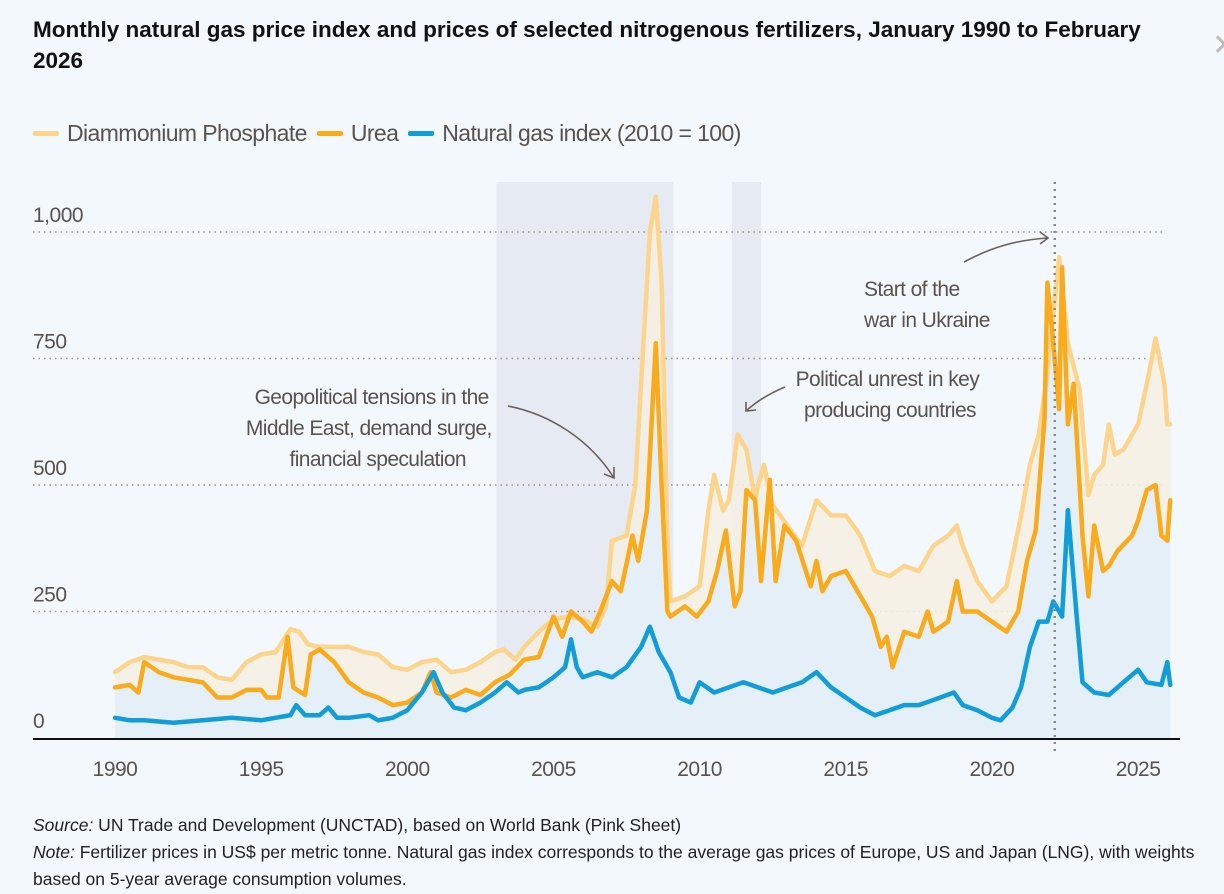 This screenshot has height=894, width=1224. I want to click on annotation-line: Middle East, demand surge,, so click(369, 428).